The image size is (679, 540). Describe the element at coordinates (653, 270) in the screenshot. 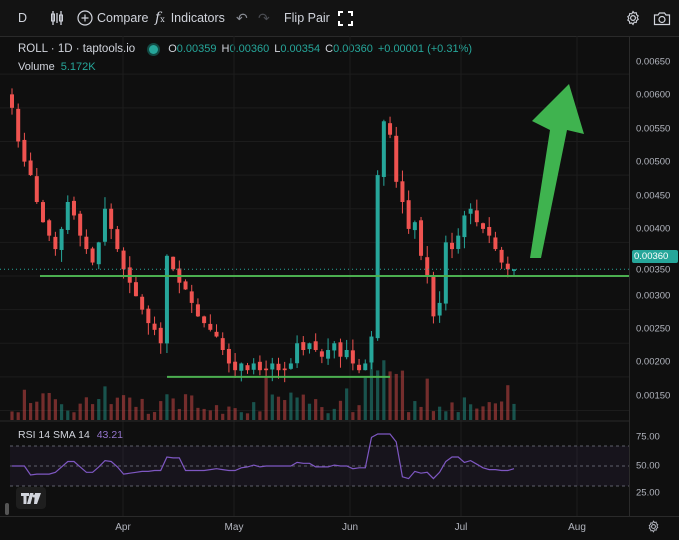

I see `price-tick: 0.00350` at that location.